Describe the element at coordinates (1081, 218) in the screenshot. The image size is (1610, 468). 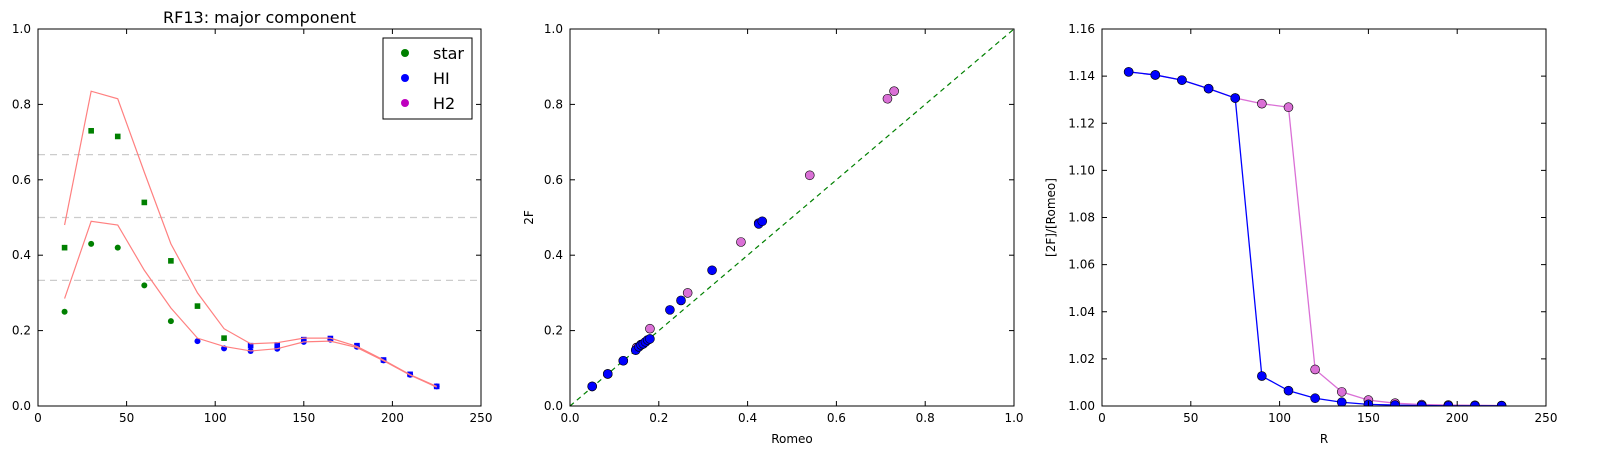
I see `y-tick-label: 1.08` at that location.